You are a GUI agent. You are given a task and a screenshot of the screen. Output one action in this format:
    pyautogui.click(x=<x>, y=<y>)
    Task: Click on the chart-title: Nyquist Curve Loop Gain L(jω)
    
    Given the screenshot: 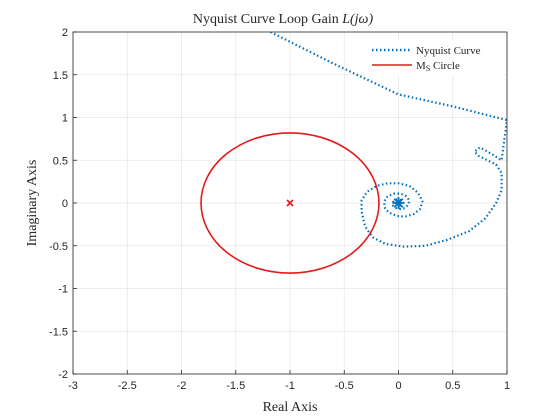 What is the action you would take?
    pyautogui.click(x=283, y=19)
    